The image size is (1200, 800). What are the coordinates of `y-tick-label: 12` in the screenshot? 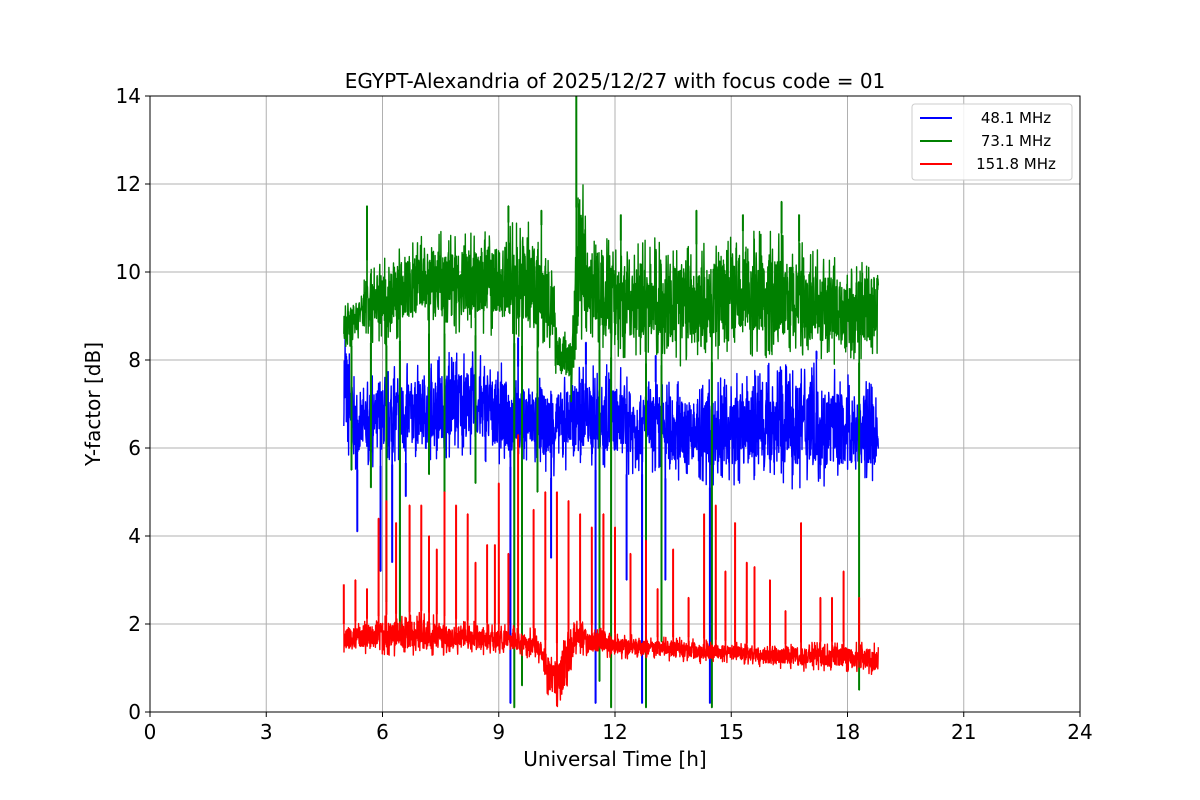 It's located at (128, 184).